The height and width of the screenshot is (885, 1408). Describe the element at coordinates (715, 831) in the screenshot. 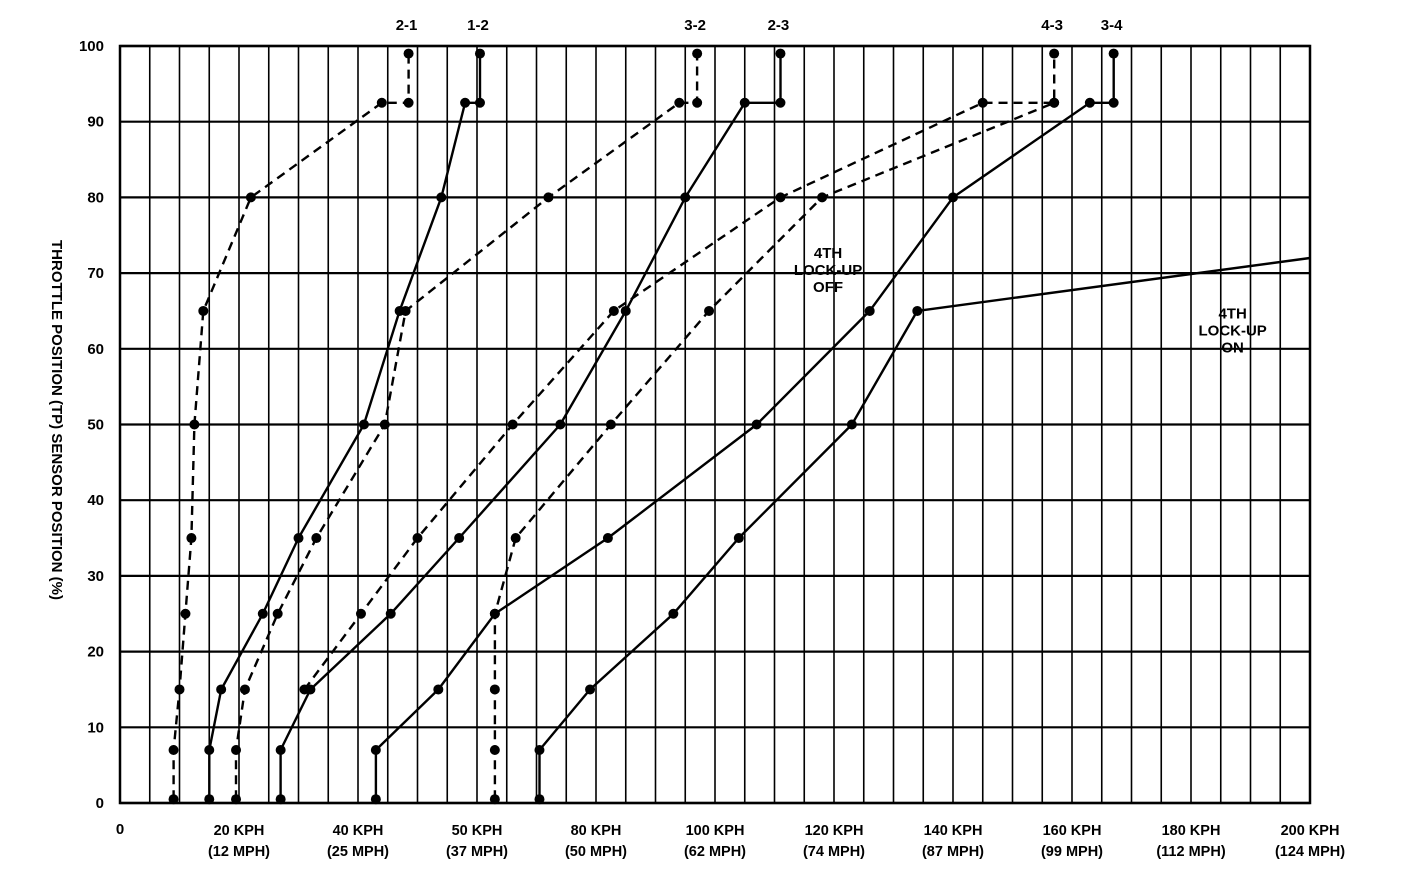

I see `x-tick-label-kph: 100 KPH` at that location.